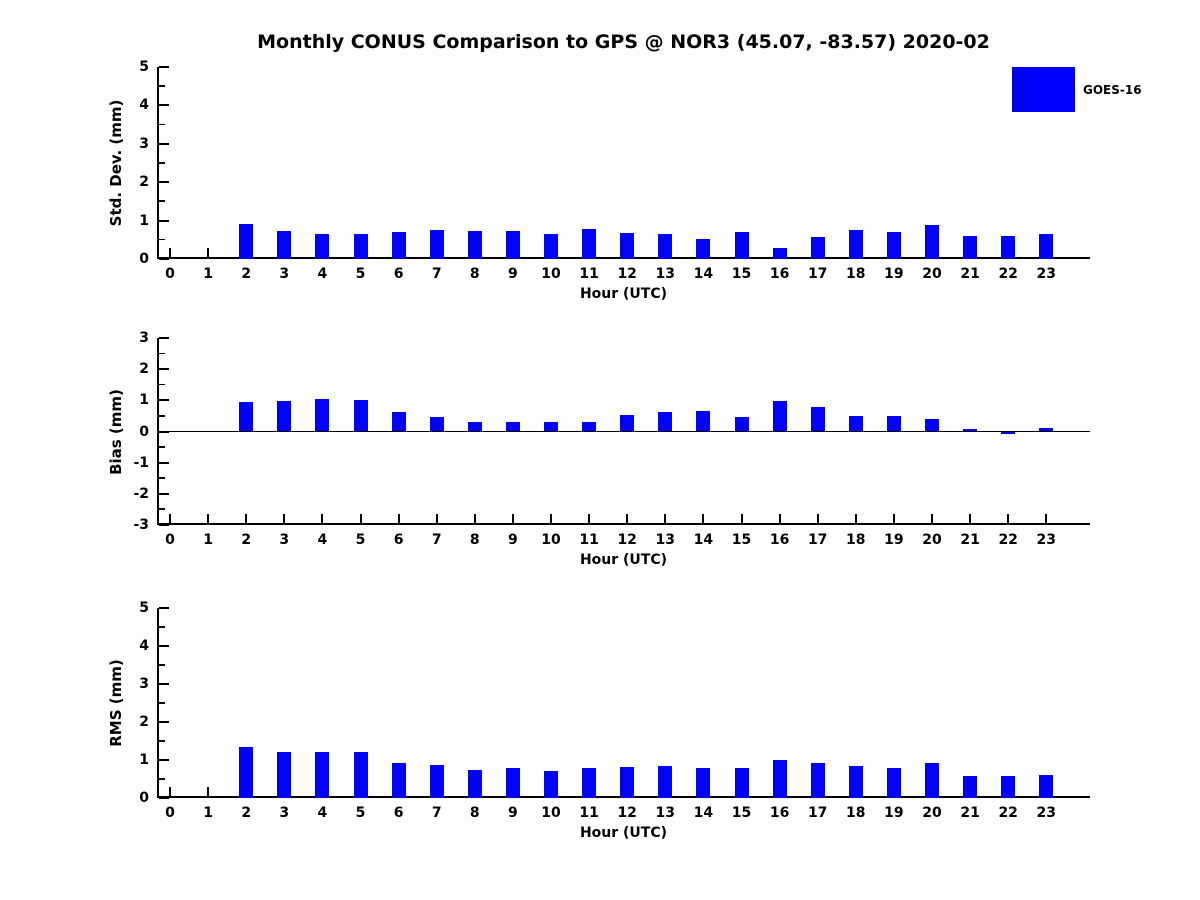 The image size is (1200, 900). I want to click on x-tick-label: 7, so click(436, 540).